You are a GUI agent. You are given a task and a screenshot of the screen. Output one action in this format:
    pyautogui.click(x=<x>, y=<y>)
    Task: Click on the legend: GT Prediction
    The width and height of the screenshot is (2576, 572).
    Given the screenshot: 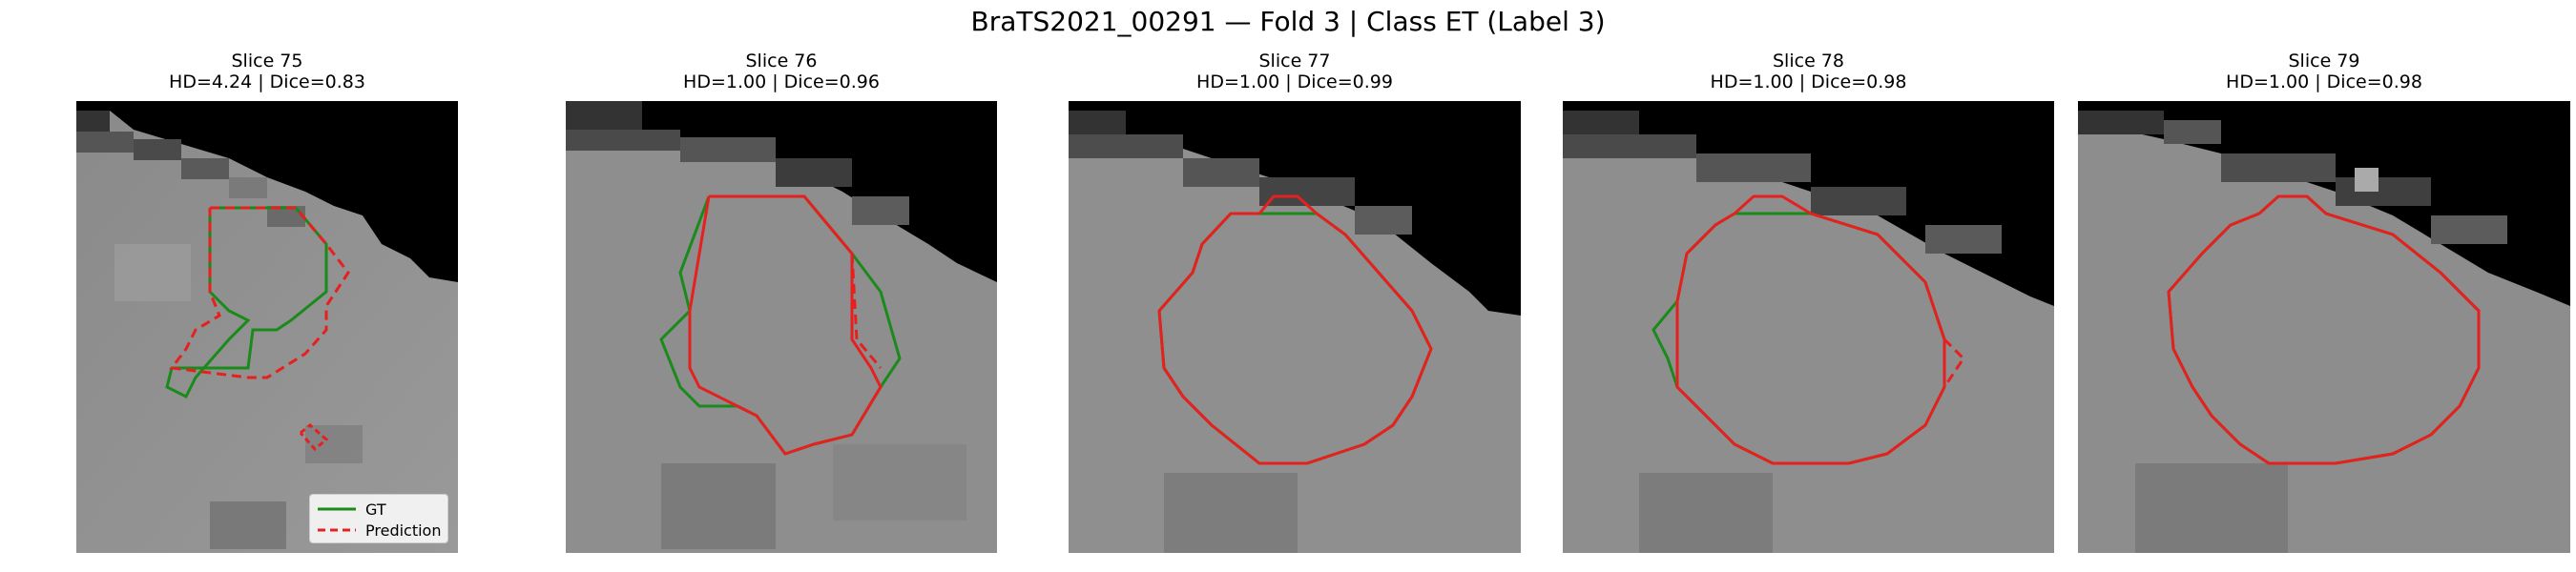 What is the action you would take?
    pyautogui.click(x=378, y=519)
    